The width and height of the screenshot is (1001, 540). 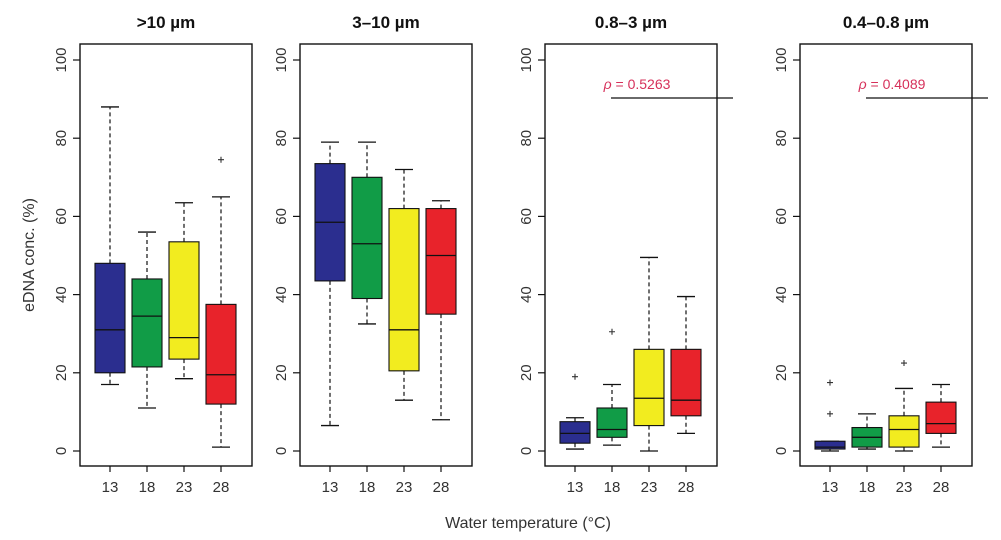 I want to click on panel-title: 0.4–0.8 µm, so click(x=886, y=22).